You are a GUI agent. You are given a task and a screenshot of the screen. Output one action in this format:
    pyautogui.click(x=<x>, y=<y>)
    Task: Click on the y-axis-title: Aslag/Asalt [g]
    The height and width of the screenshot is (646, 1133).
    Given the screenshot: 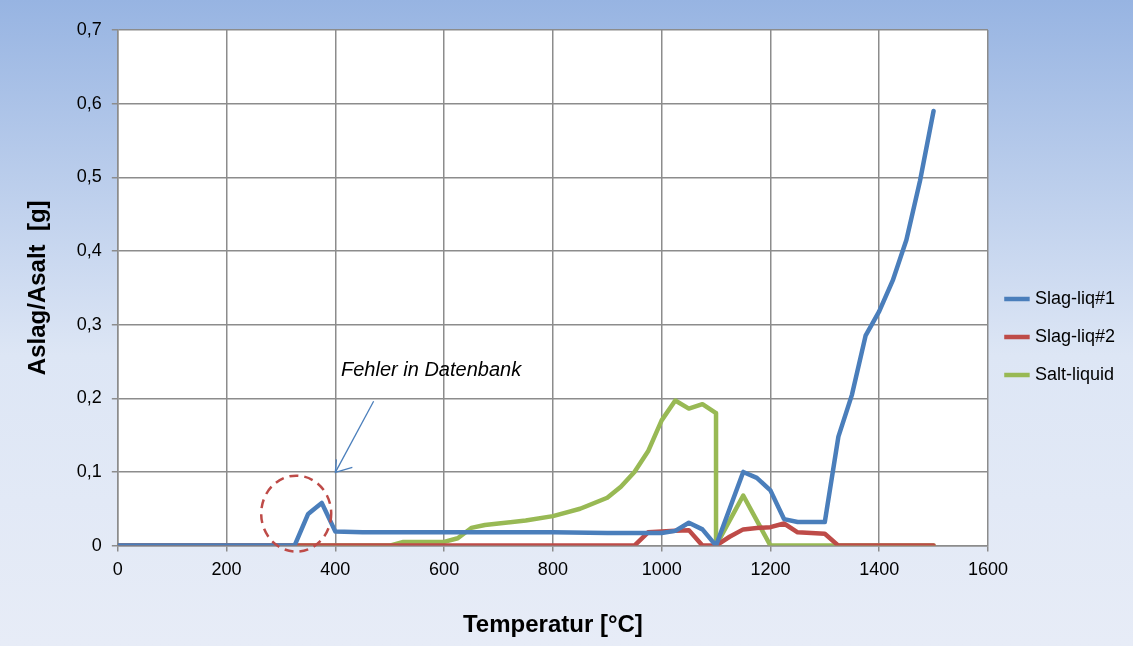 What is the action you would take?
    pyautogui.click(x=37, y=288)
    